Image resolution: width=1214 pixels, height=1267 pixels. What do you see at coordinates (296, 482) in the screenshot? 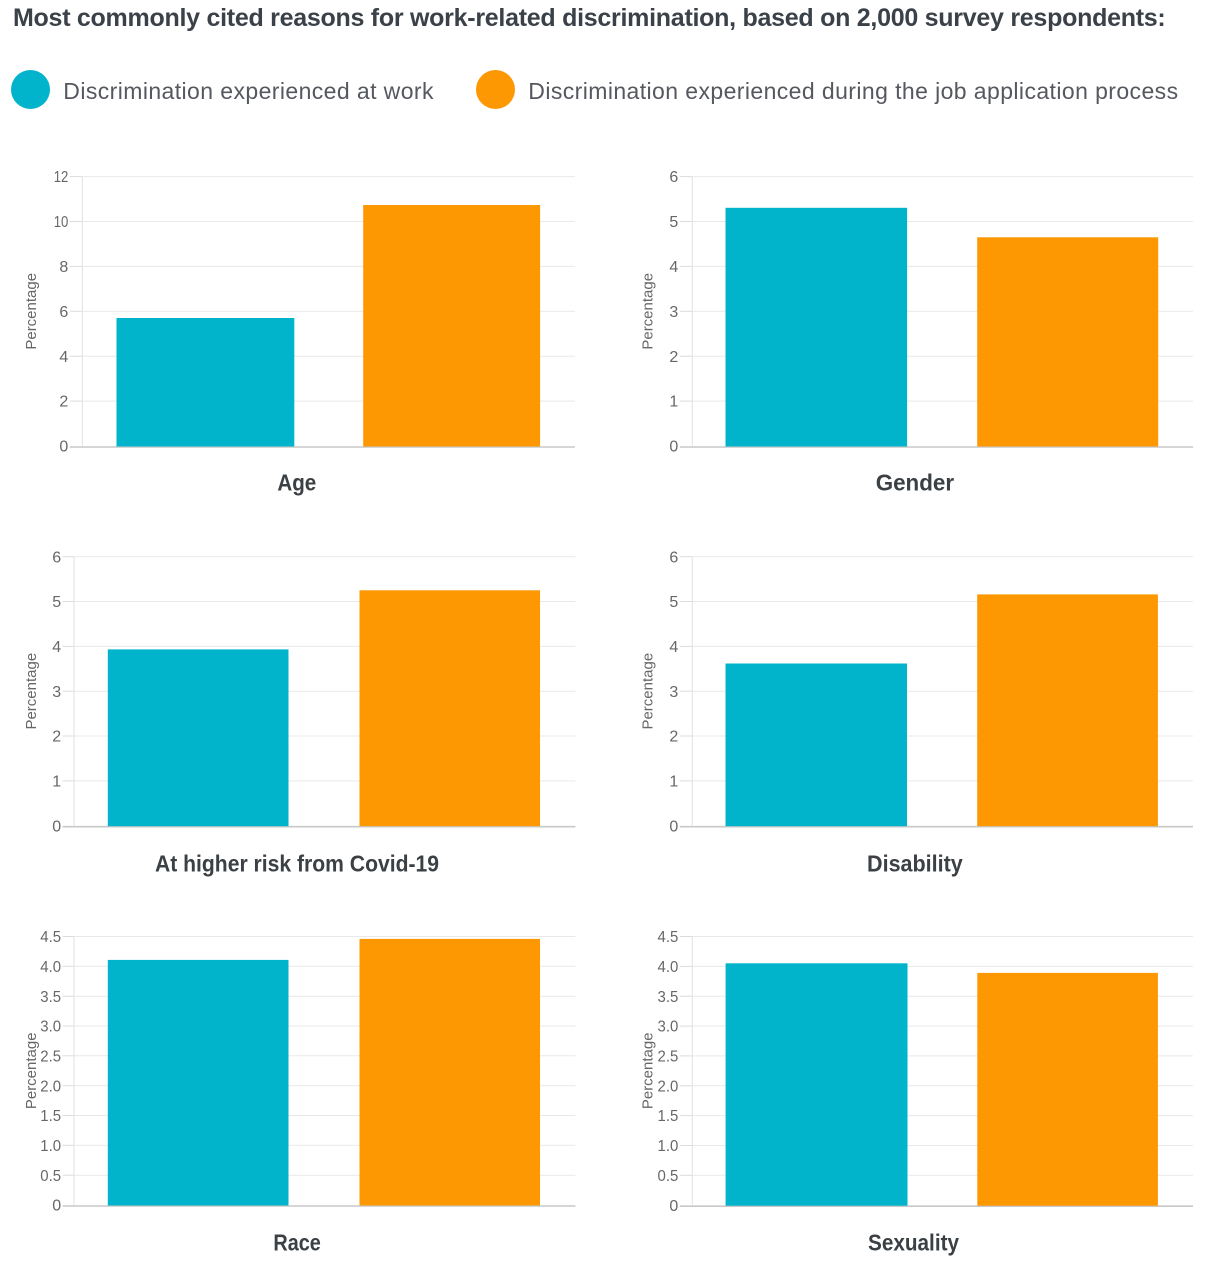
I see `svg-text: Age` at bounding box center [296, 482].